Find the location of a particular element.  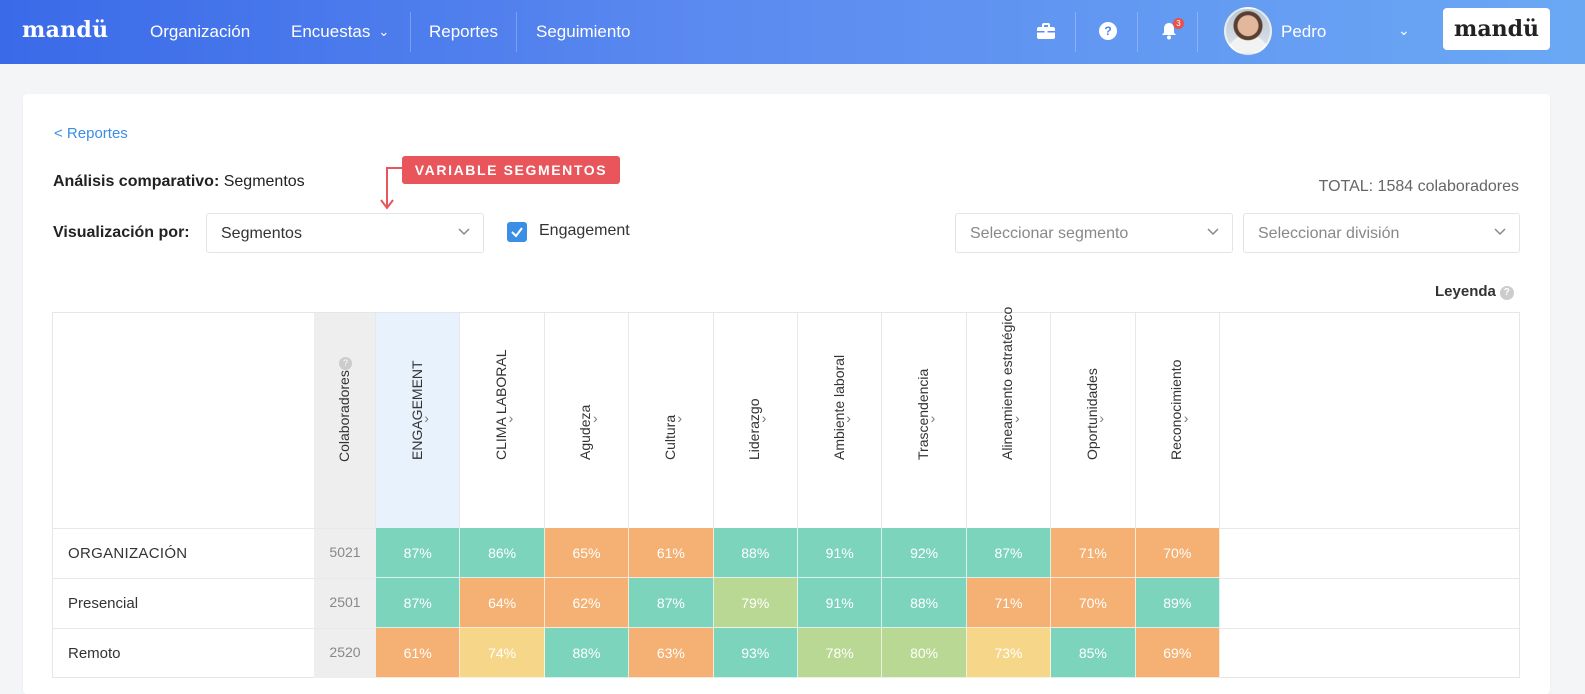

user-avatar is located at coordinates (1248, 31).